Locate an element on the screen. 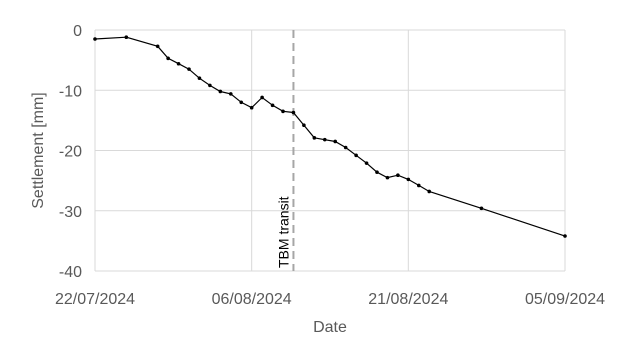  y-tick-label: -40 is located at coordinates (70, 272).